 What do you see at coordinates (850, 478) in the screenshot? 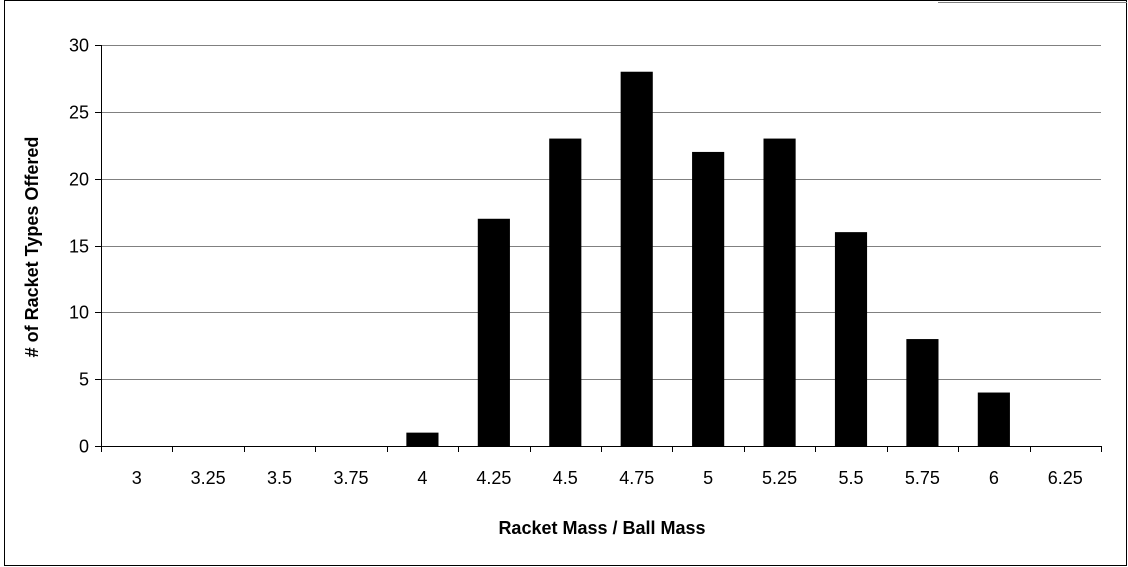
I see `x-tick-label: 5.5` at bounding box center [850, 478].